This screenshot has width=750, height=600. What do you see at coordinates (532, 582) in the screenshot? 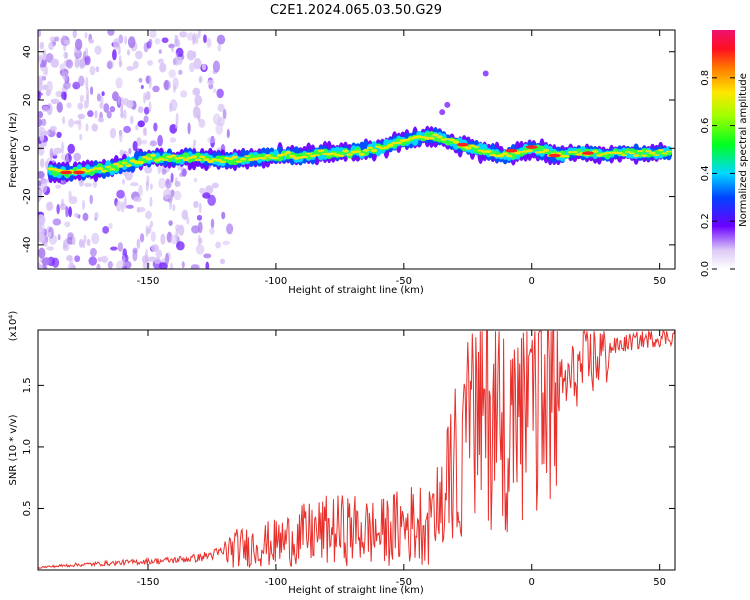
I see `x-tick-label: 0` at bounding box center [532, 582].